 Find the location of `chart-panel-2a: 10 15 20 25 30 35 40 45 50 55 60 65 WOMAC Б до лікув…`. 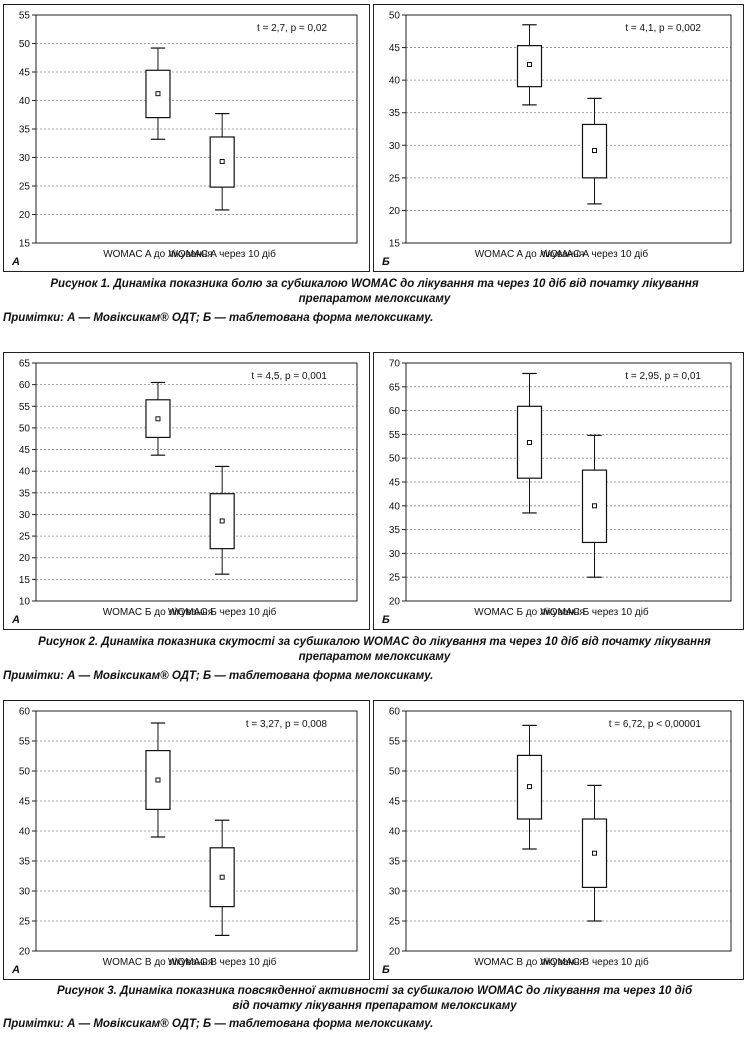

chart-panel-2a: 10 15 20 25 30 35 40 45 50 55 60 65 WOMAC Б до лікув… is located at coordinates (186, 491).